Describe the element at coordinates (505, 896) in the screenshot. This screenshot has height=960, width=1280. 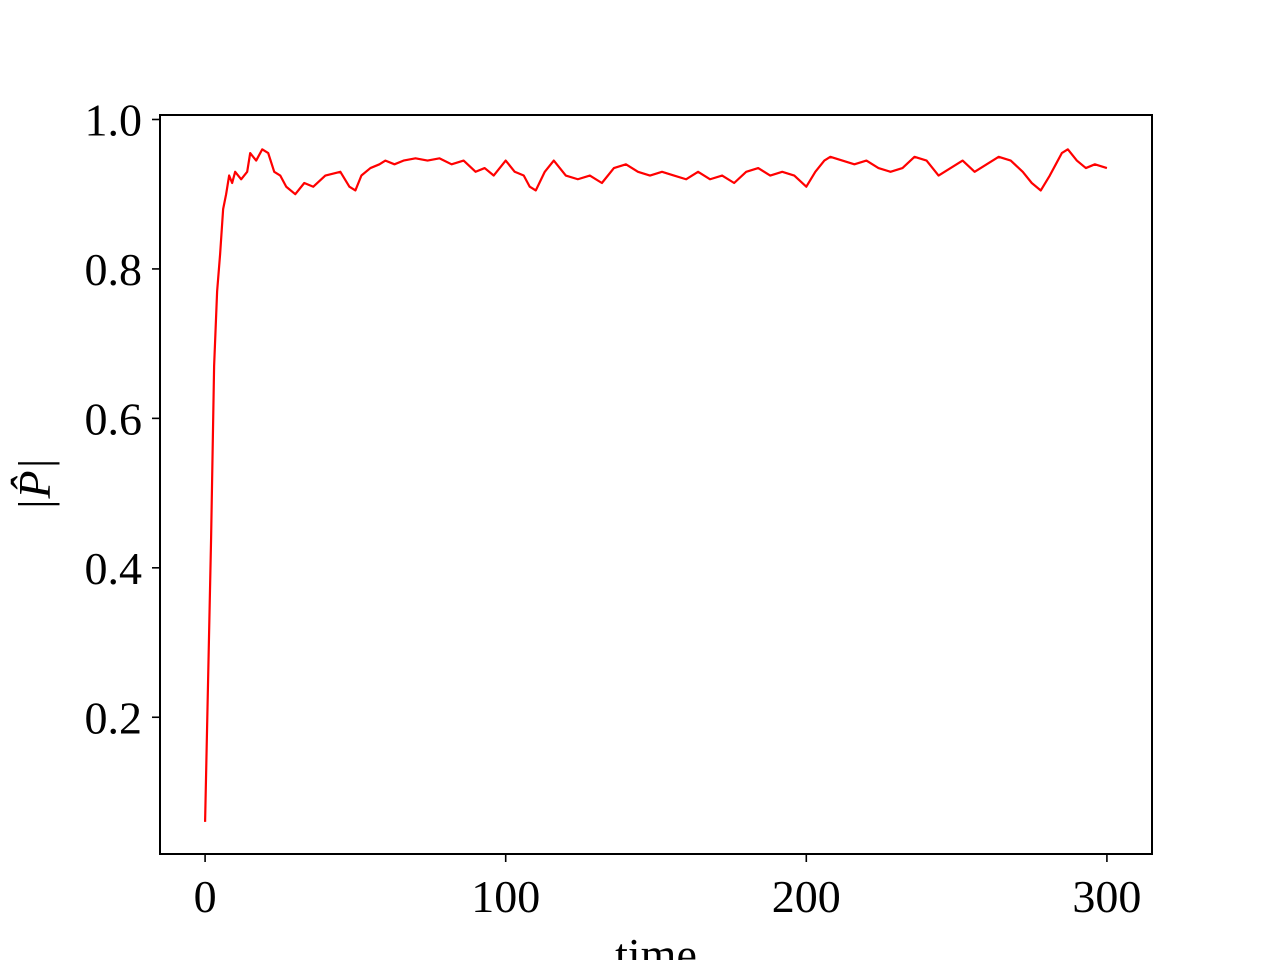
I see `x-tick-label: 100` at that location.